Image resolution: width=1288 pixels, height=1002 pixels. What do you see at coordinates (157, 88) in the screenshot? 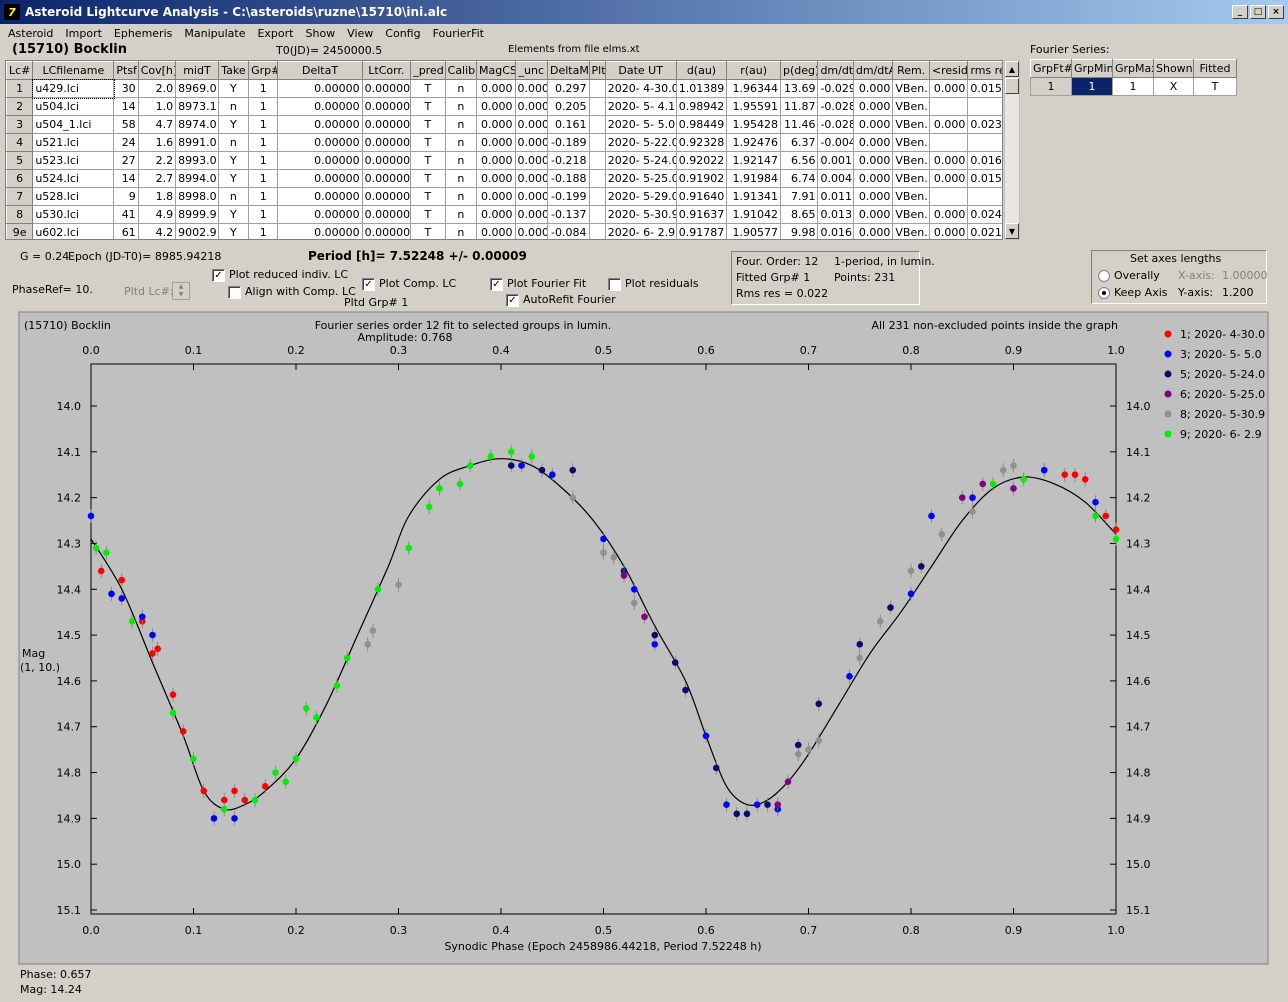
I see `table-cell: 2.0` at bounding box center [157, 88].